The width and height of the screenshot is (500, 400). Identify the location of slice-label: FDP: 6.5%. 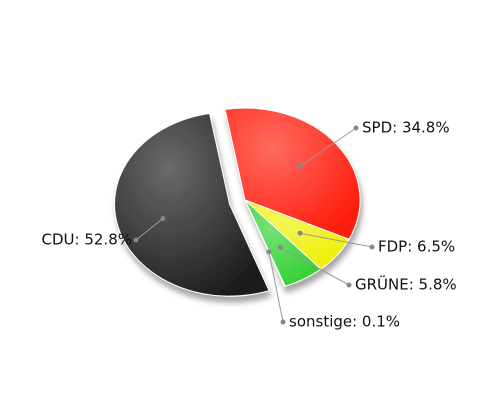
(416, 247).